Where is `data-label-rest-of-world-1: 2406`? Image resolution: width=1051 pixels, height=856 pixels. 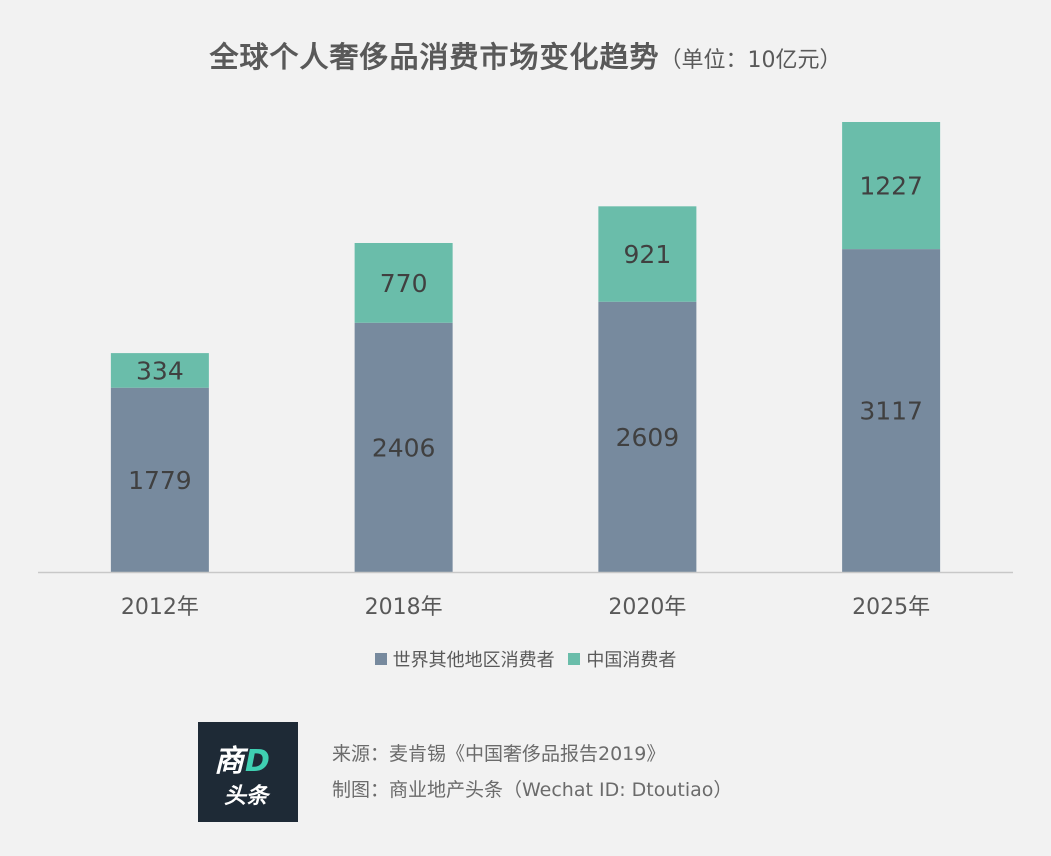
data-label-rest-of-world-1: 2406 is located at coordinates (404, 447).